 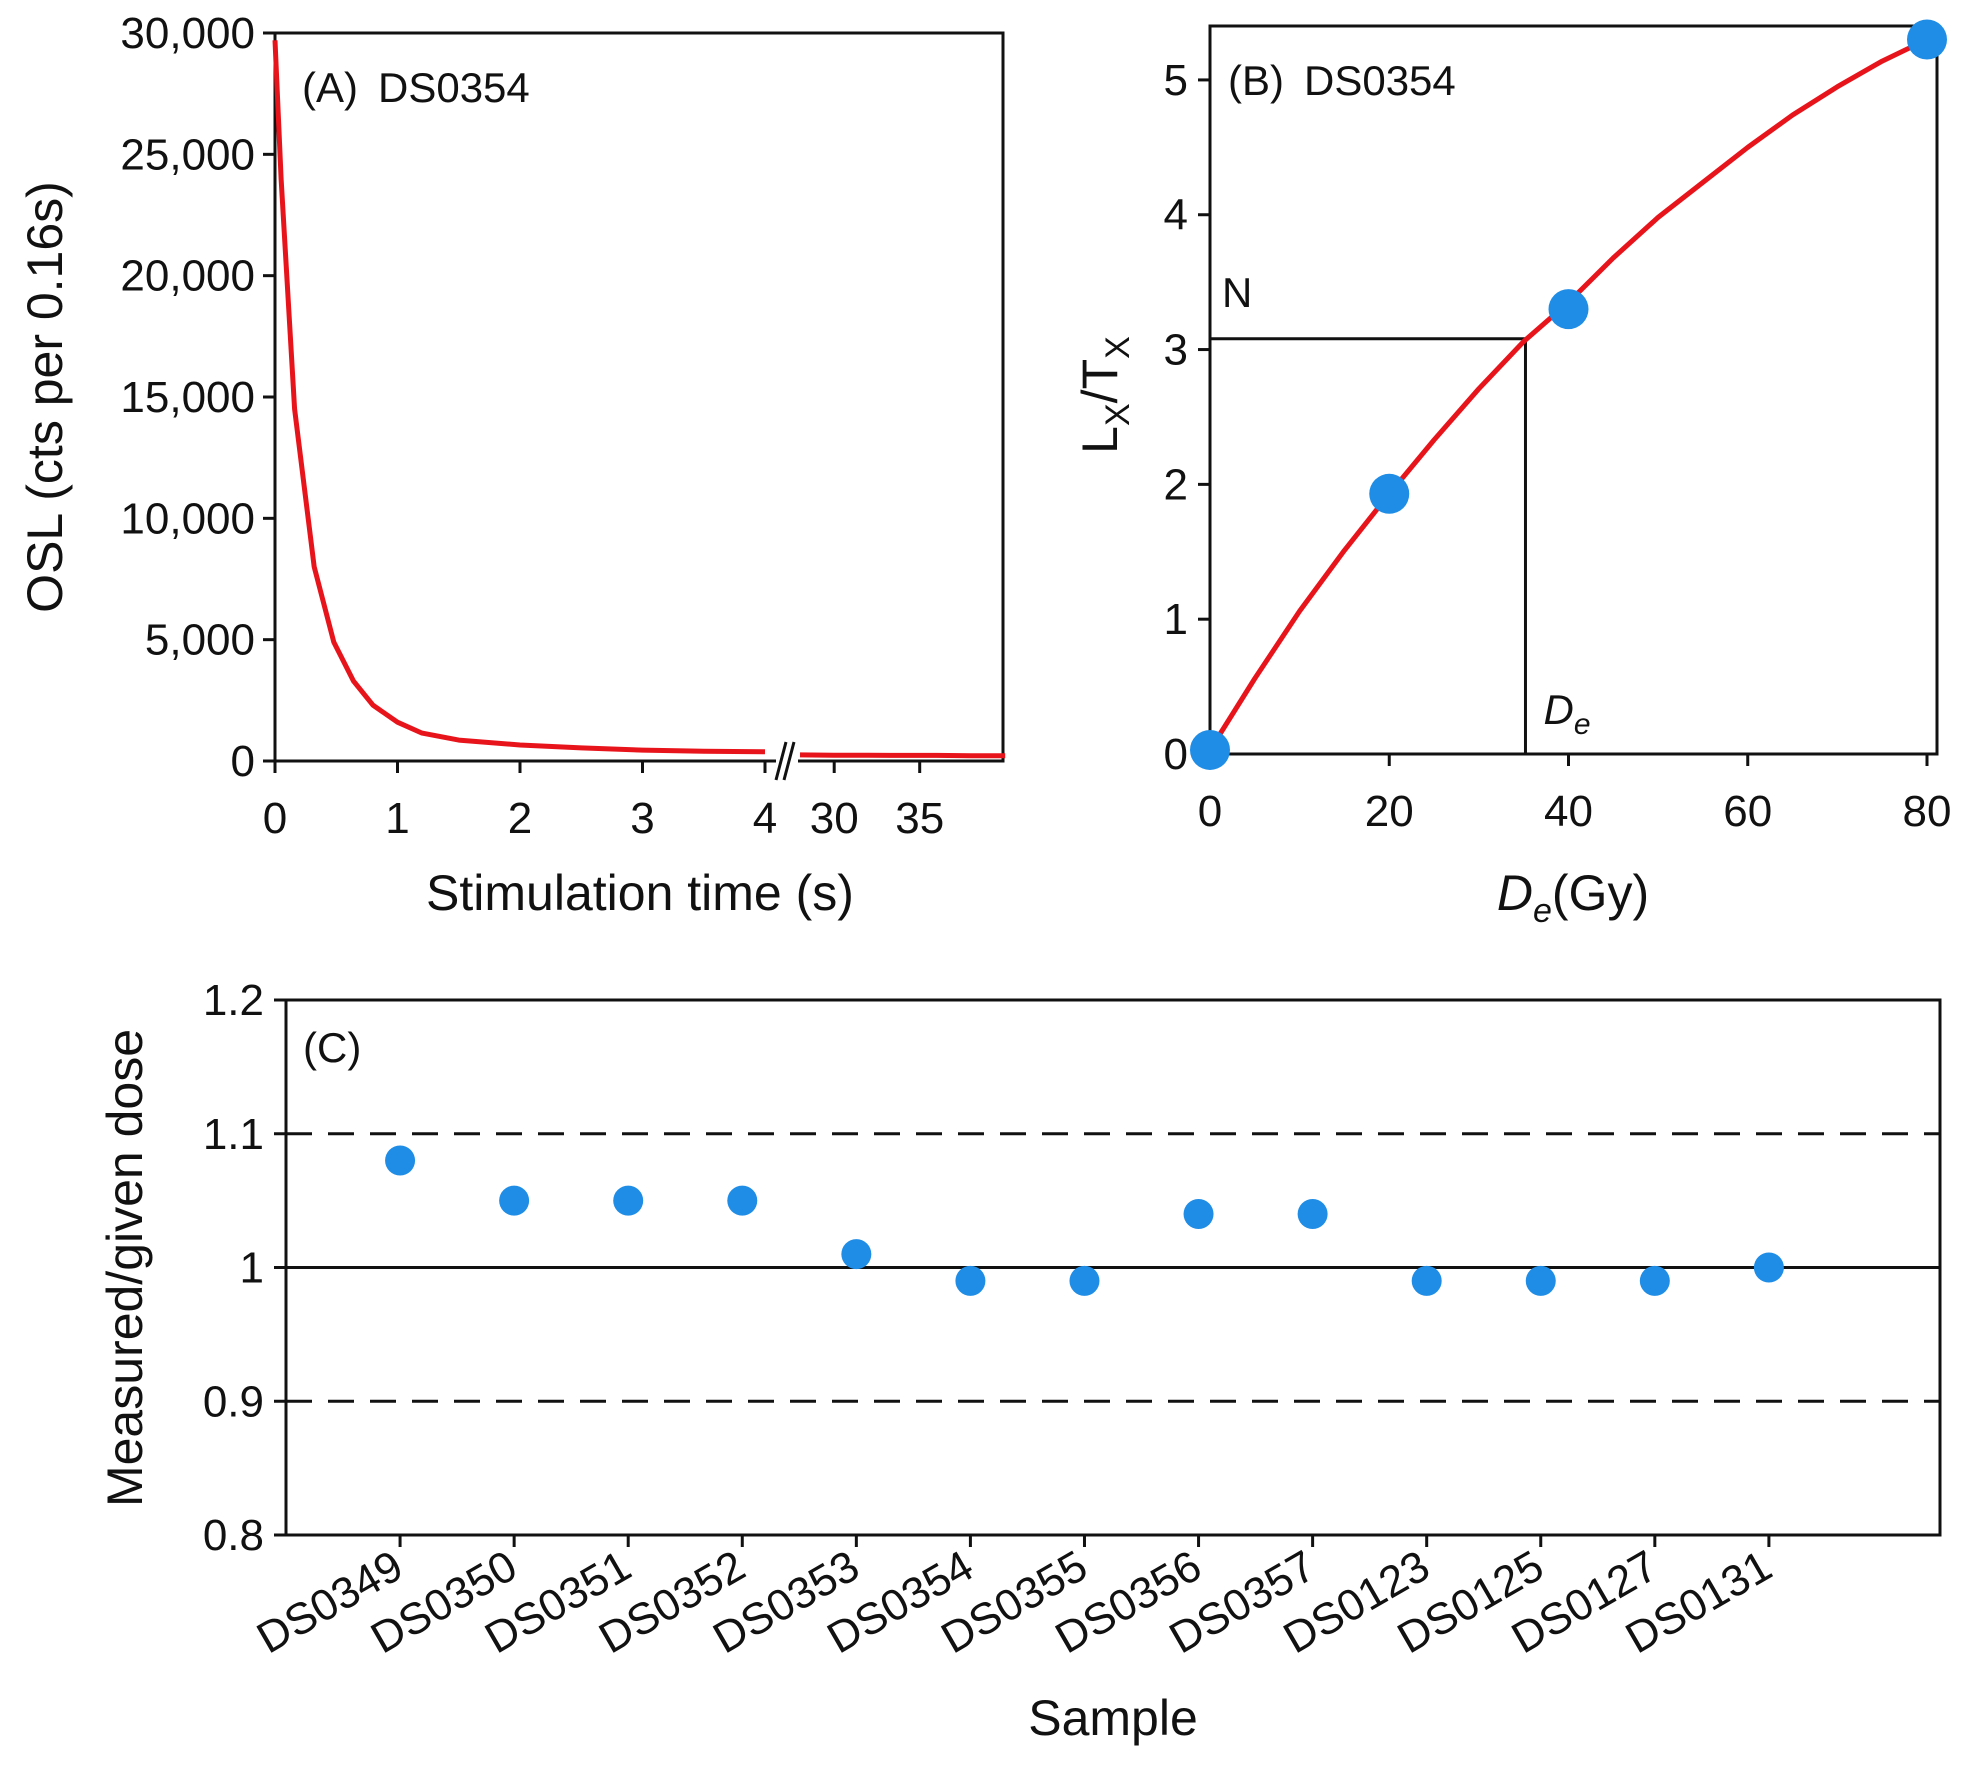 What do you see at coordinates (1176, 754) in the screenshot?
I see `panel-b-y-tick-label: 0` at bounding box center [1176, 754].